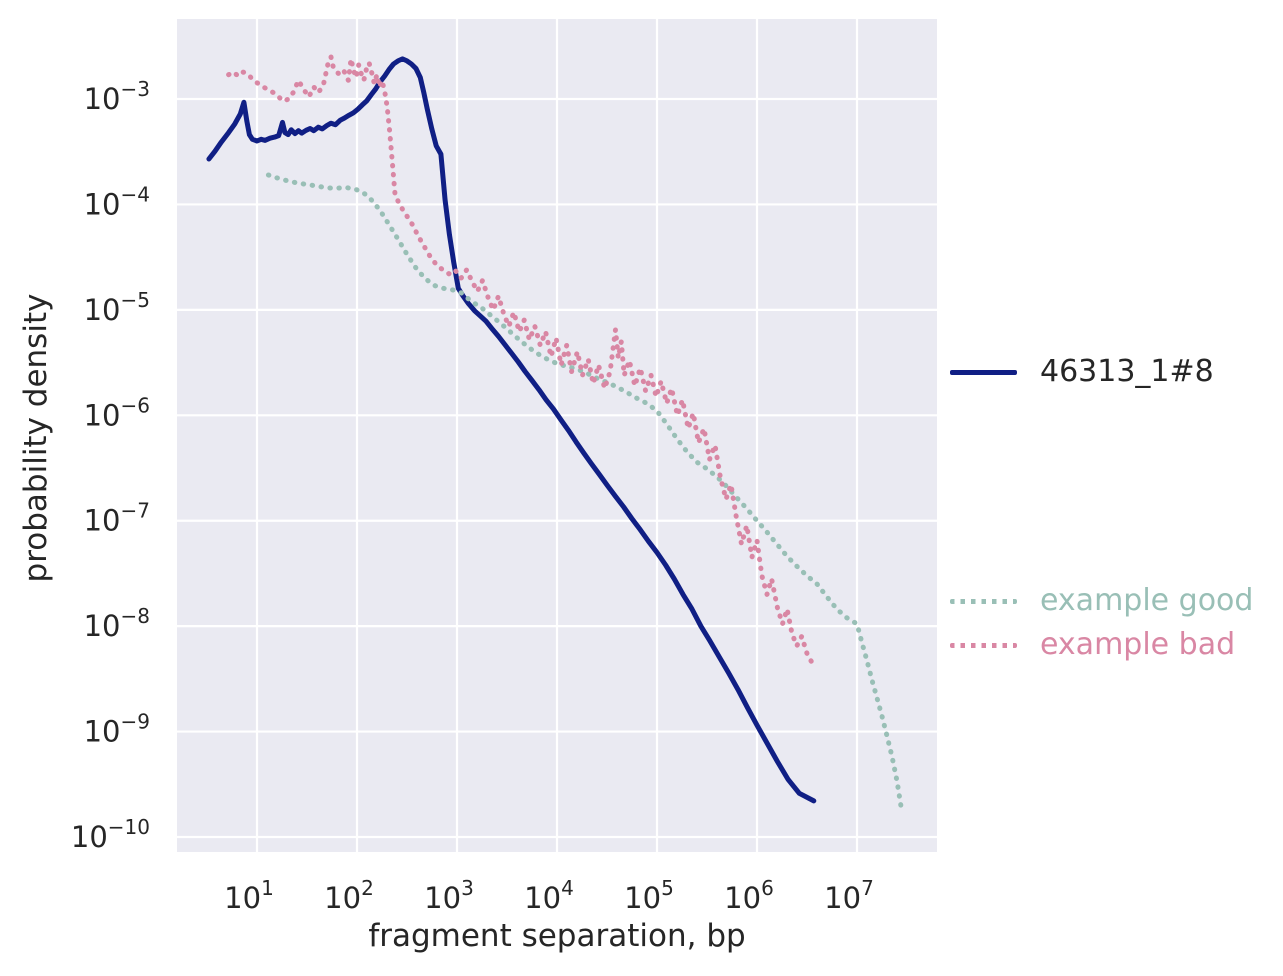 This screenshot has width=1283, height=976. I want to click on svg-text: 10⁻⁷, so click(117, 518).